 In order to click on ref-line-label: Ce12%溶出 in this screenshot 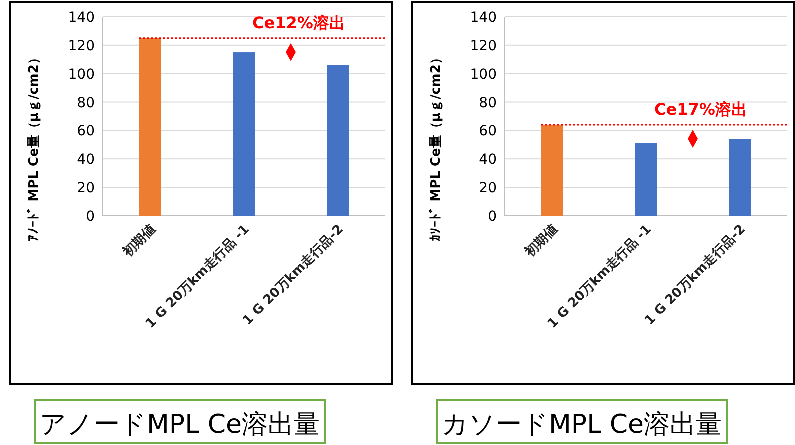, I will do `click(299, 22)`.